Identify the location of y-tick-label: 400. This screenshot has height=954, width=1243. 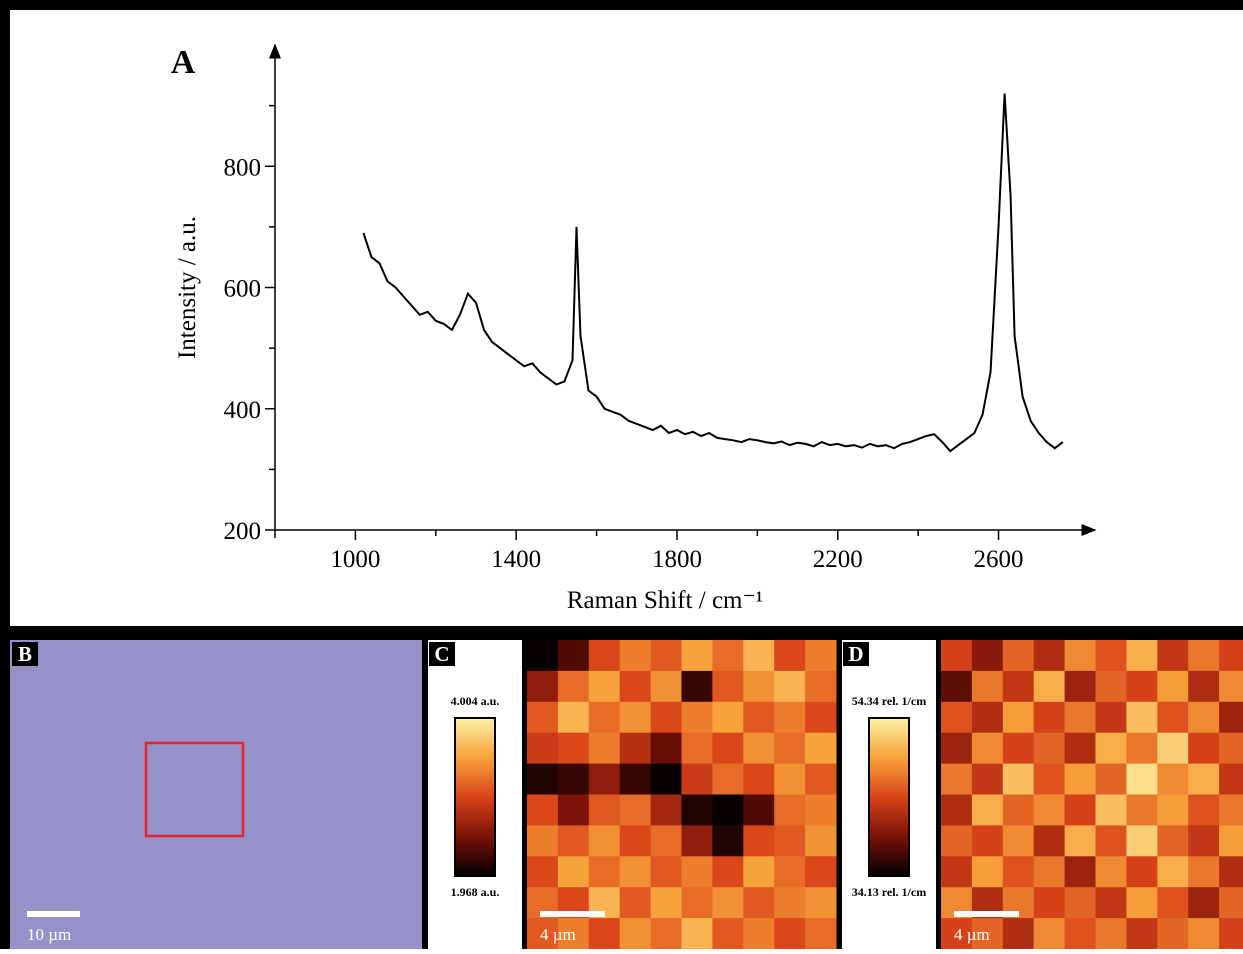
(243, 410).